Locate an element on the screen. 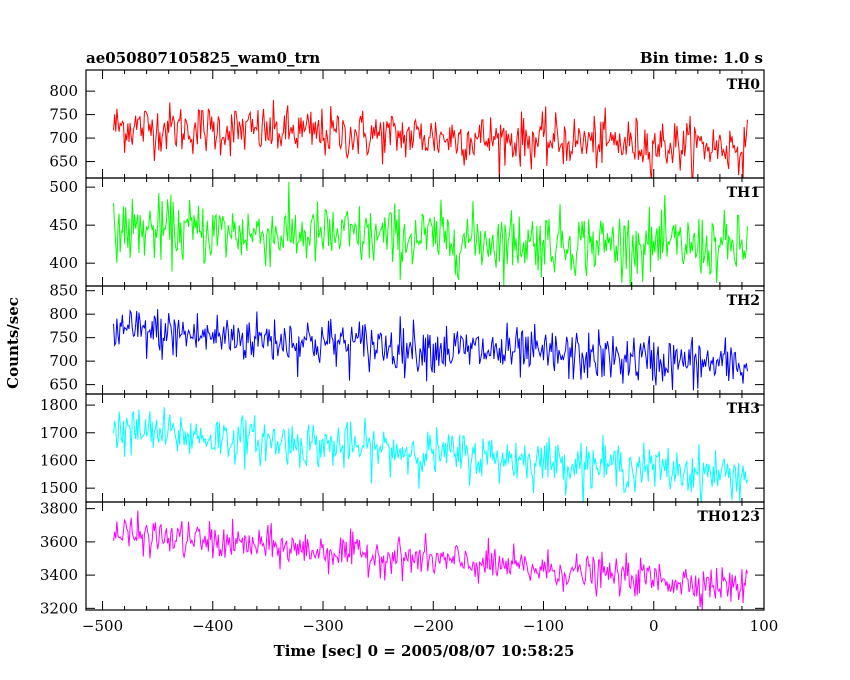  y-tick-label: 500 is located at coordinates (63, 187).